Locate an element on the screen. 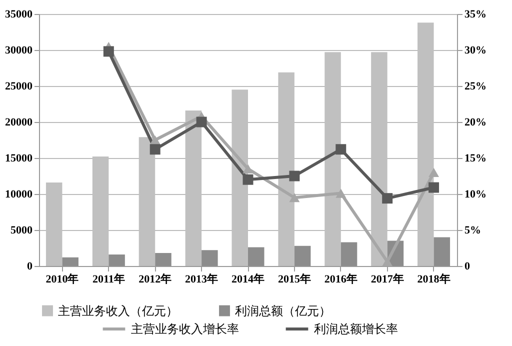 Image resolution: width=512 pixels, height=346 pixels. y2-tick-label: 10% is located at coordinates (475, 194).